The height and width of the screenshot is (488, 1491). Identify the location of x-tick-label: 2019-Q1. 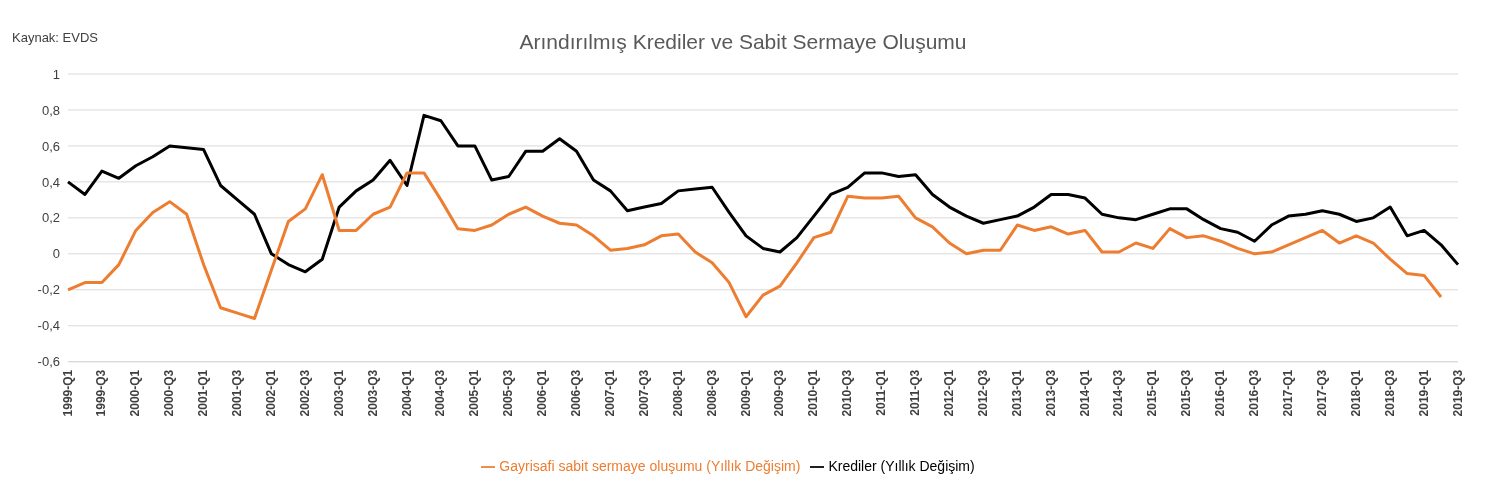
(1423, 393).